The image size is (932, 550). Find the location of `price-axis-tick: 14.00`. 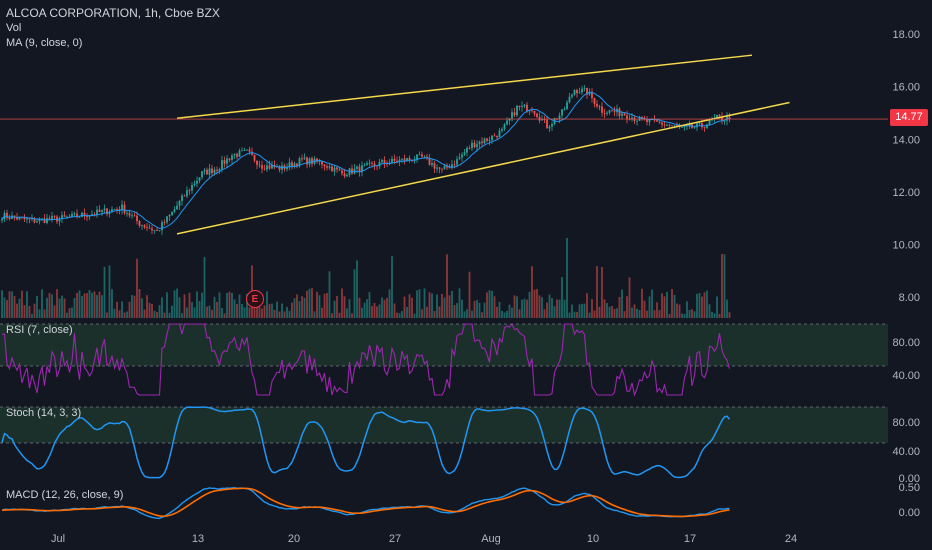

price-axis-tick: 14.00 is located at coordinates (906, 140).